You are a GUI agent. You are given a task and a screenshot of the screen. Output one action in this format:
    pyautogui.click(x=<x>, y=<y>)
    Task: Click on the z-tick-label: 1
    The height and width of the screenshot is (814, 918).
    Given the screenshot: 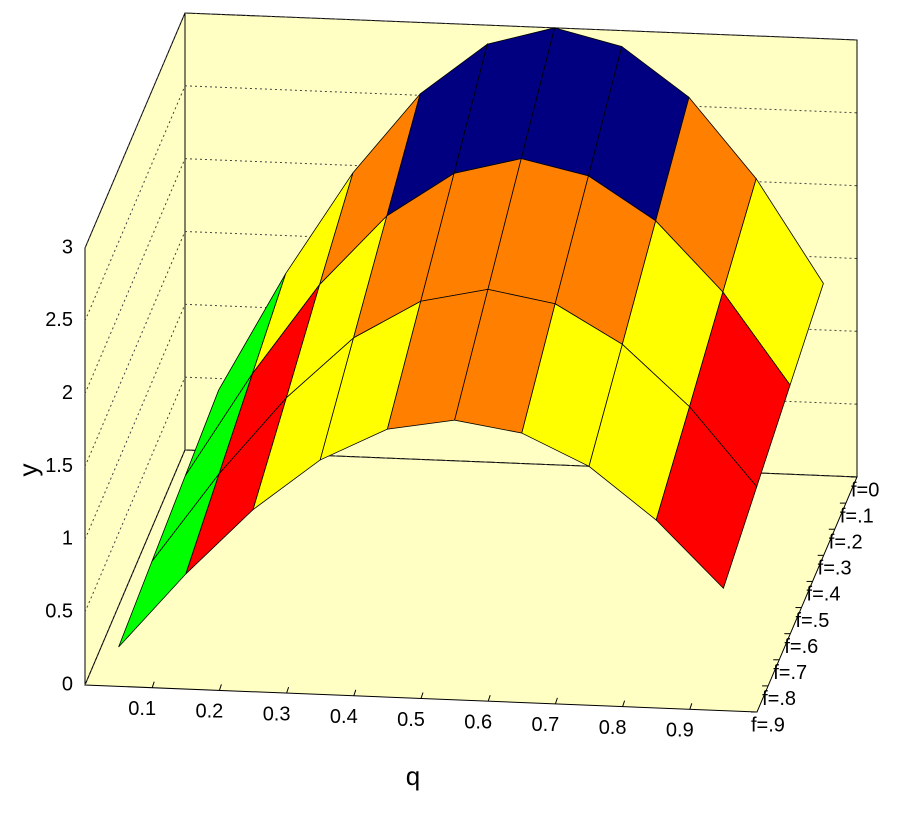 What is the action you would take?
    pyautogui.click(x=67, y=539)
    